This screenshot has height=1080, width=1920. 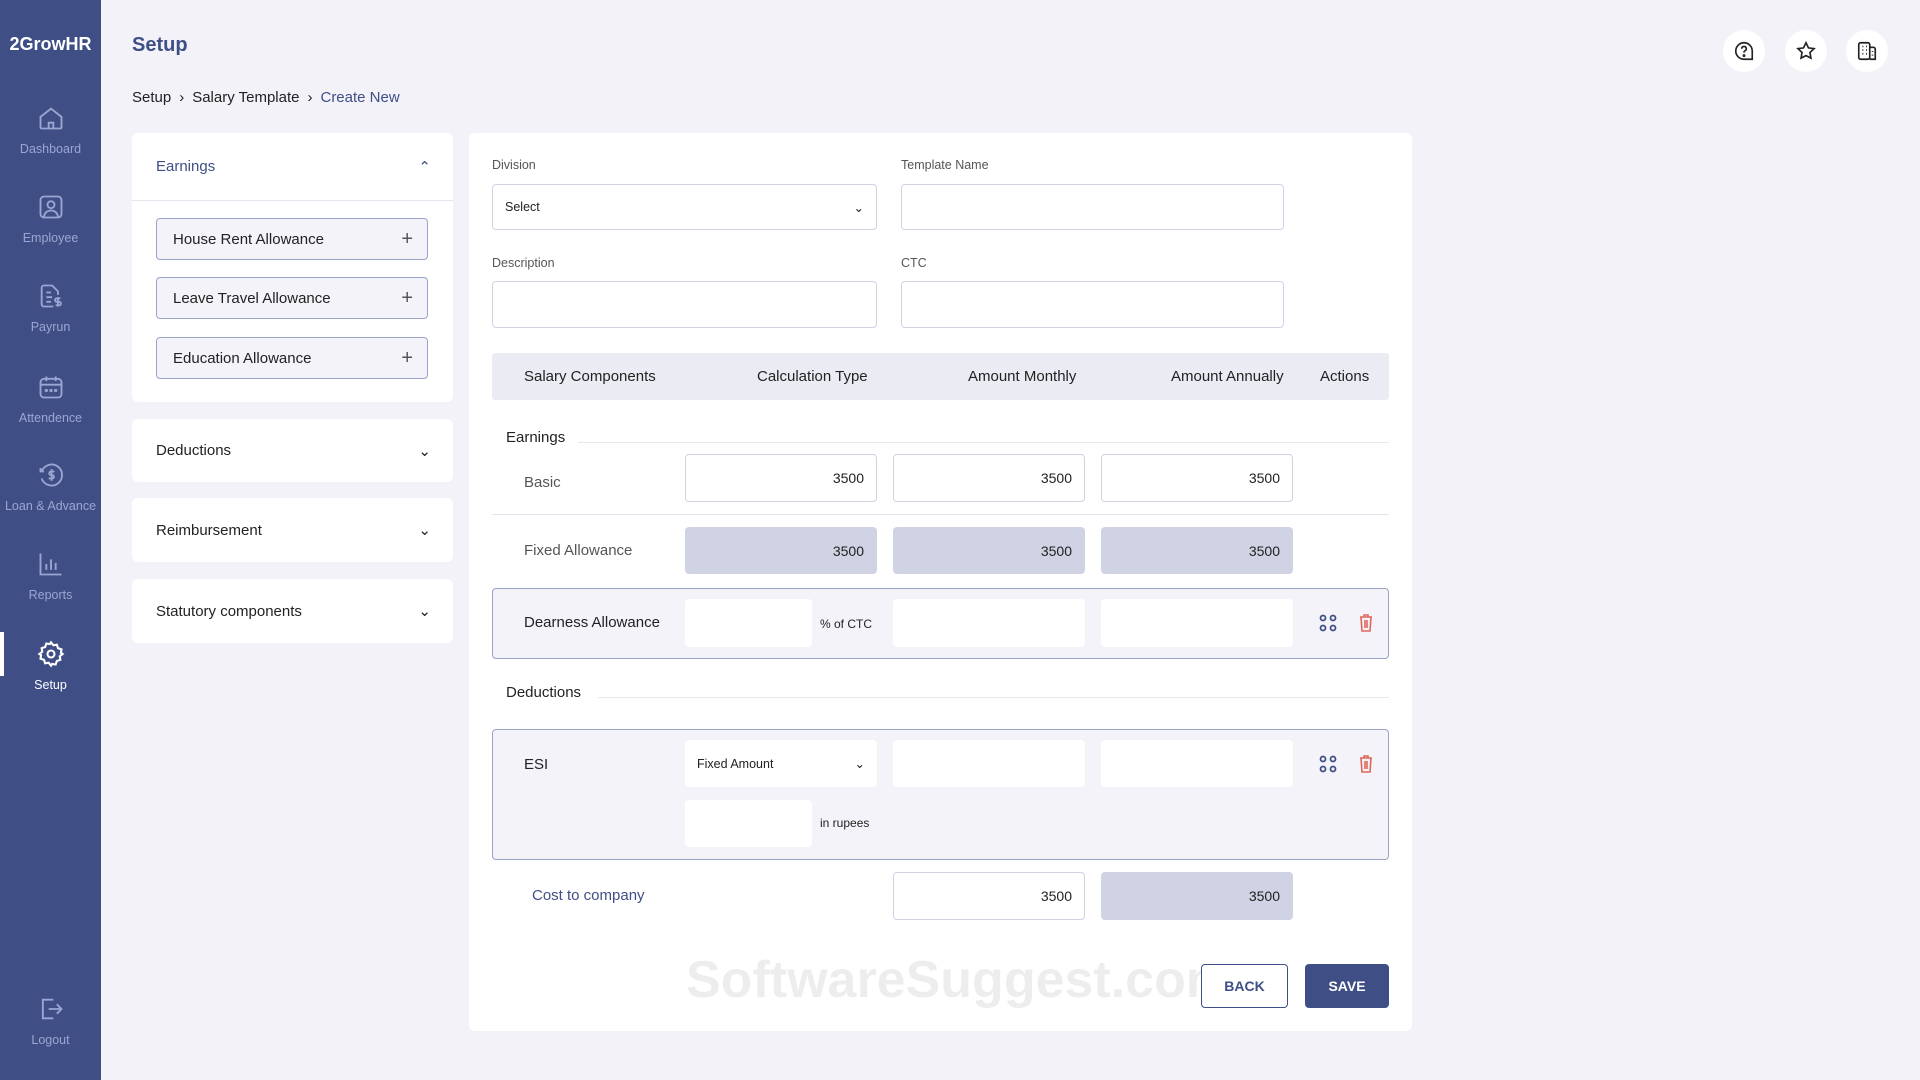 I want to click on basic-label: Basic, so click(x=542, y=482).